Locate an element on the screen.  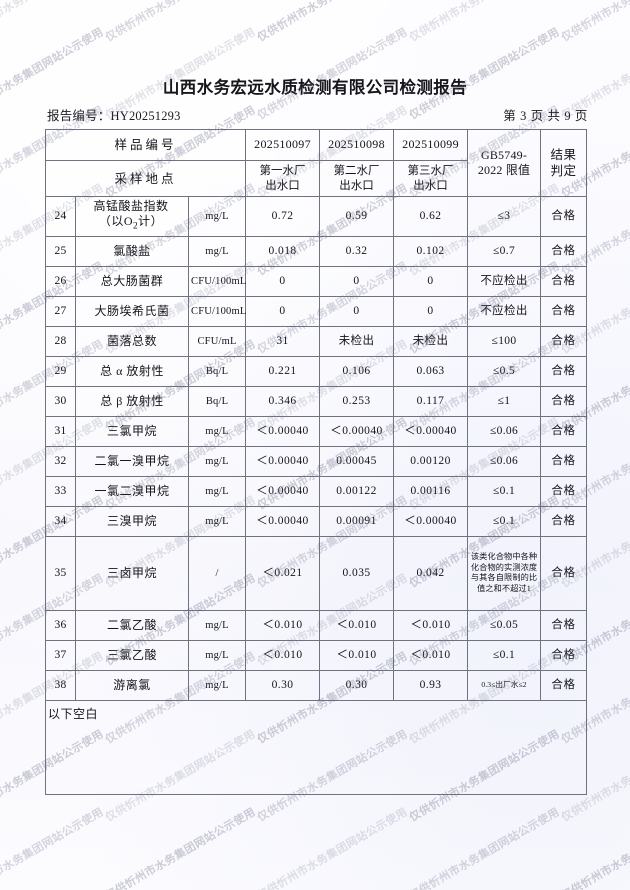
row-index: 33 is located at coordinates (60, 491).